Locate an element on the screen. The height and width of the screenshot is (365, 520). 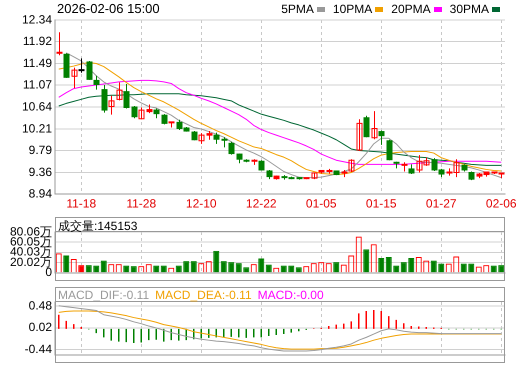
legend-label: 10PMA is located at coordinates (352, 9).